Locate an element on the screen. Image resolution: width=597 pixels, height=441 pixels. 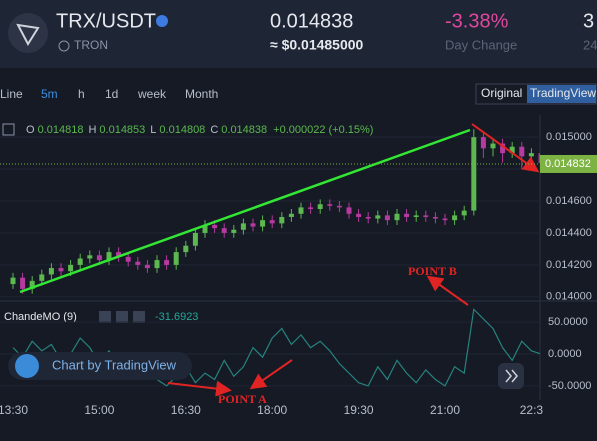
osc-icons is located at coordinates (122, 317).